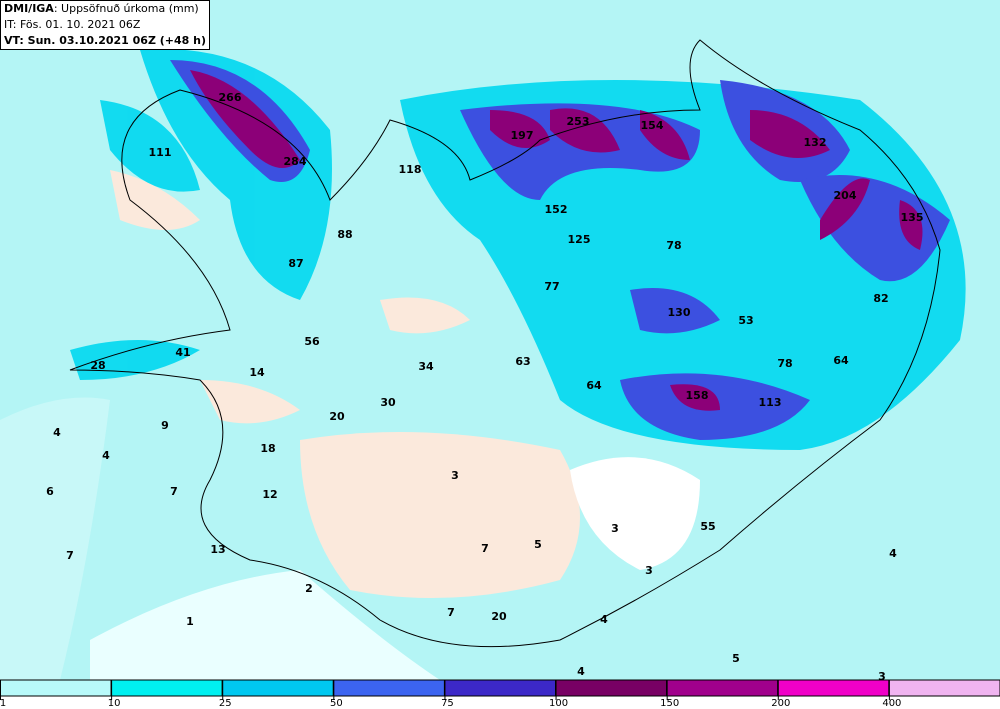 The image size is (1000, 709). I want to click on precip-label: 41, so click(182, 352).